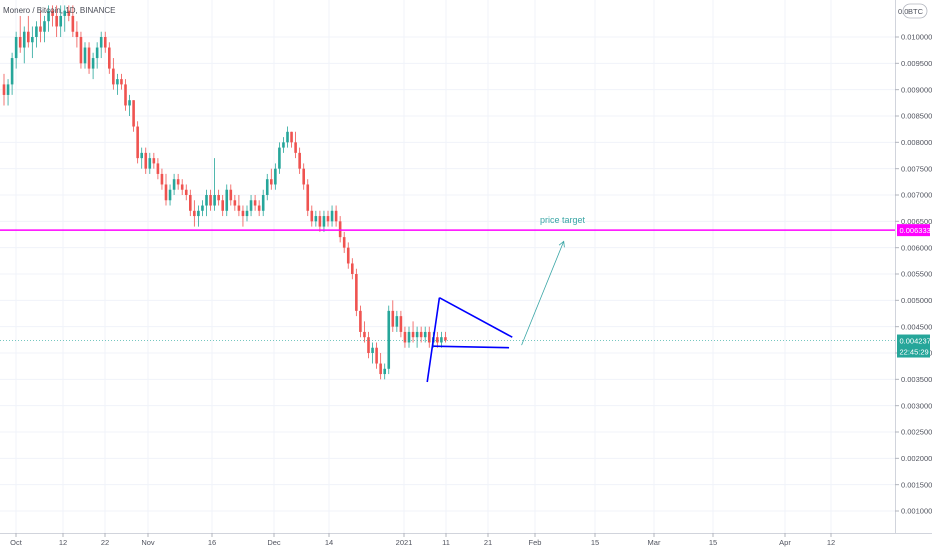  What do you see at coordinates (105, 542) in the screenshot?
I see `x-tick-label: 22` at bounding box center [105, 542].